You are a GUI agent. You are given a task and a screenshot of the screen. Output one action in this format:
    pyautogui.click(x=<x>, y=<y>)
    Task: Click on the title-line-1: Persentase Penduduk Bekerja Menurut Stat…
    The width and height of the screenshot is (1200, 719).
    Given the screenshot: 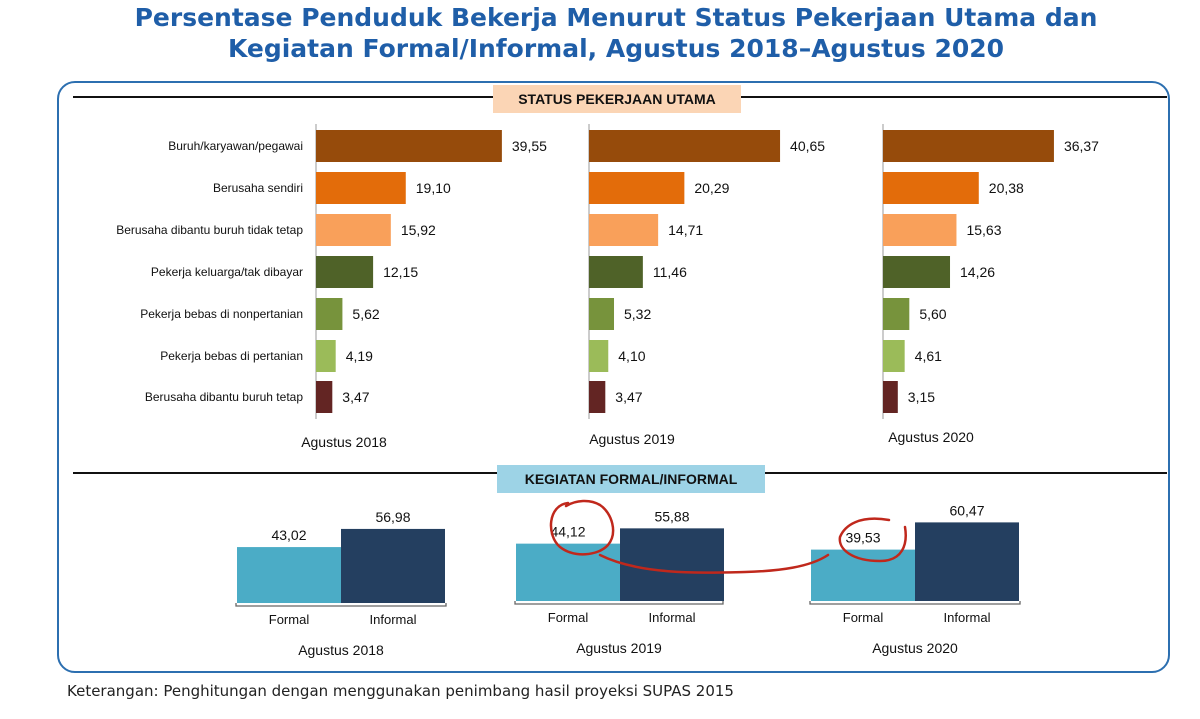 What is the action you would take?
    pyautogui.click(x=616, y=17)
    